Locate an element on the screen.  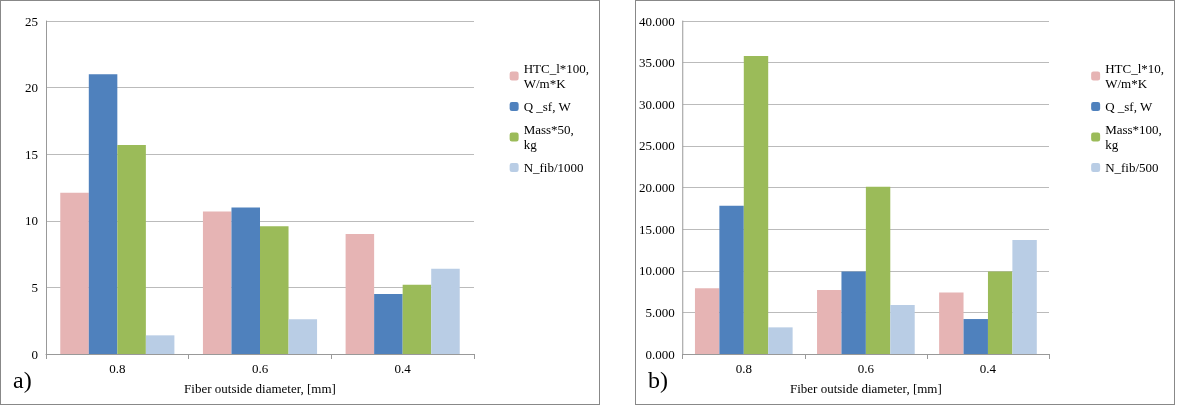
y-tick-label: 5 is located at coordinates (34, 287).